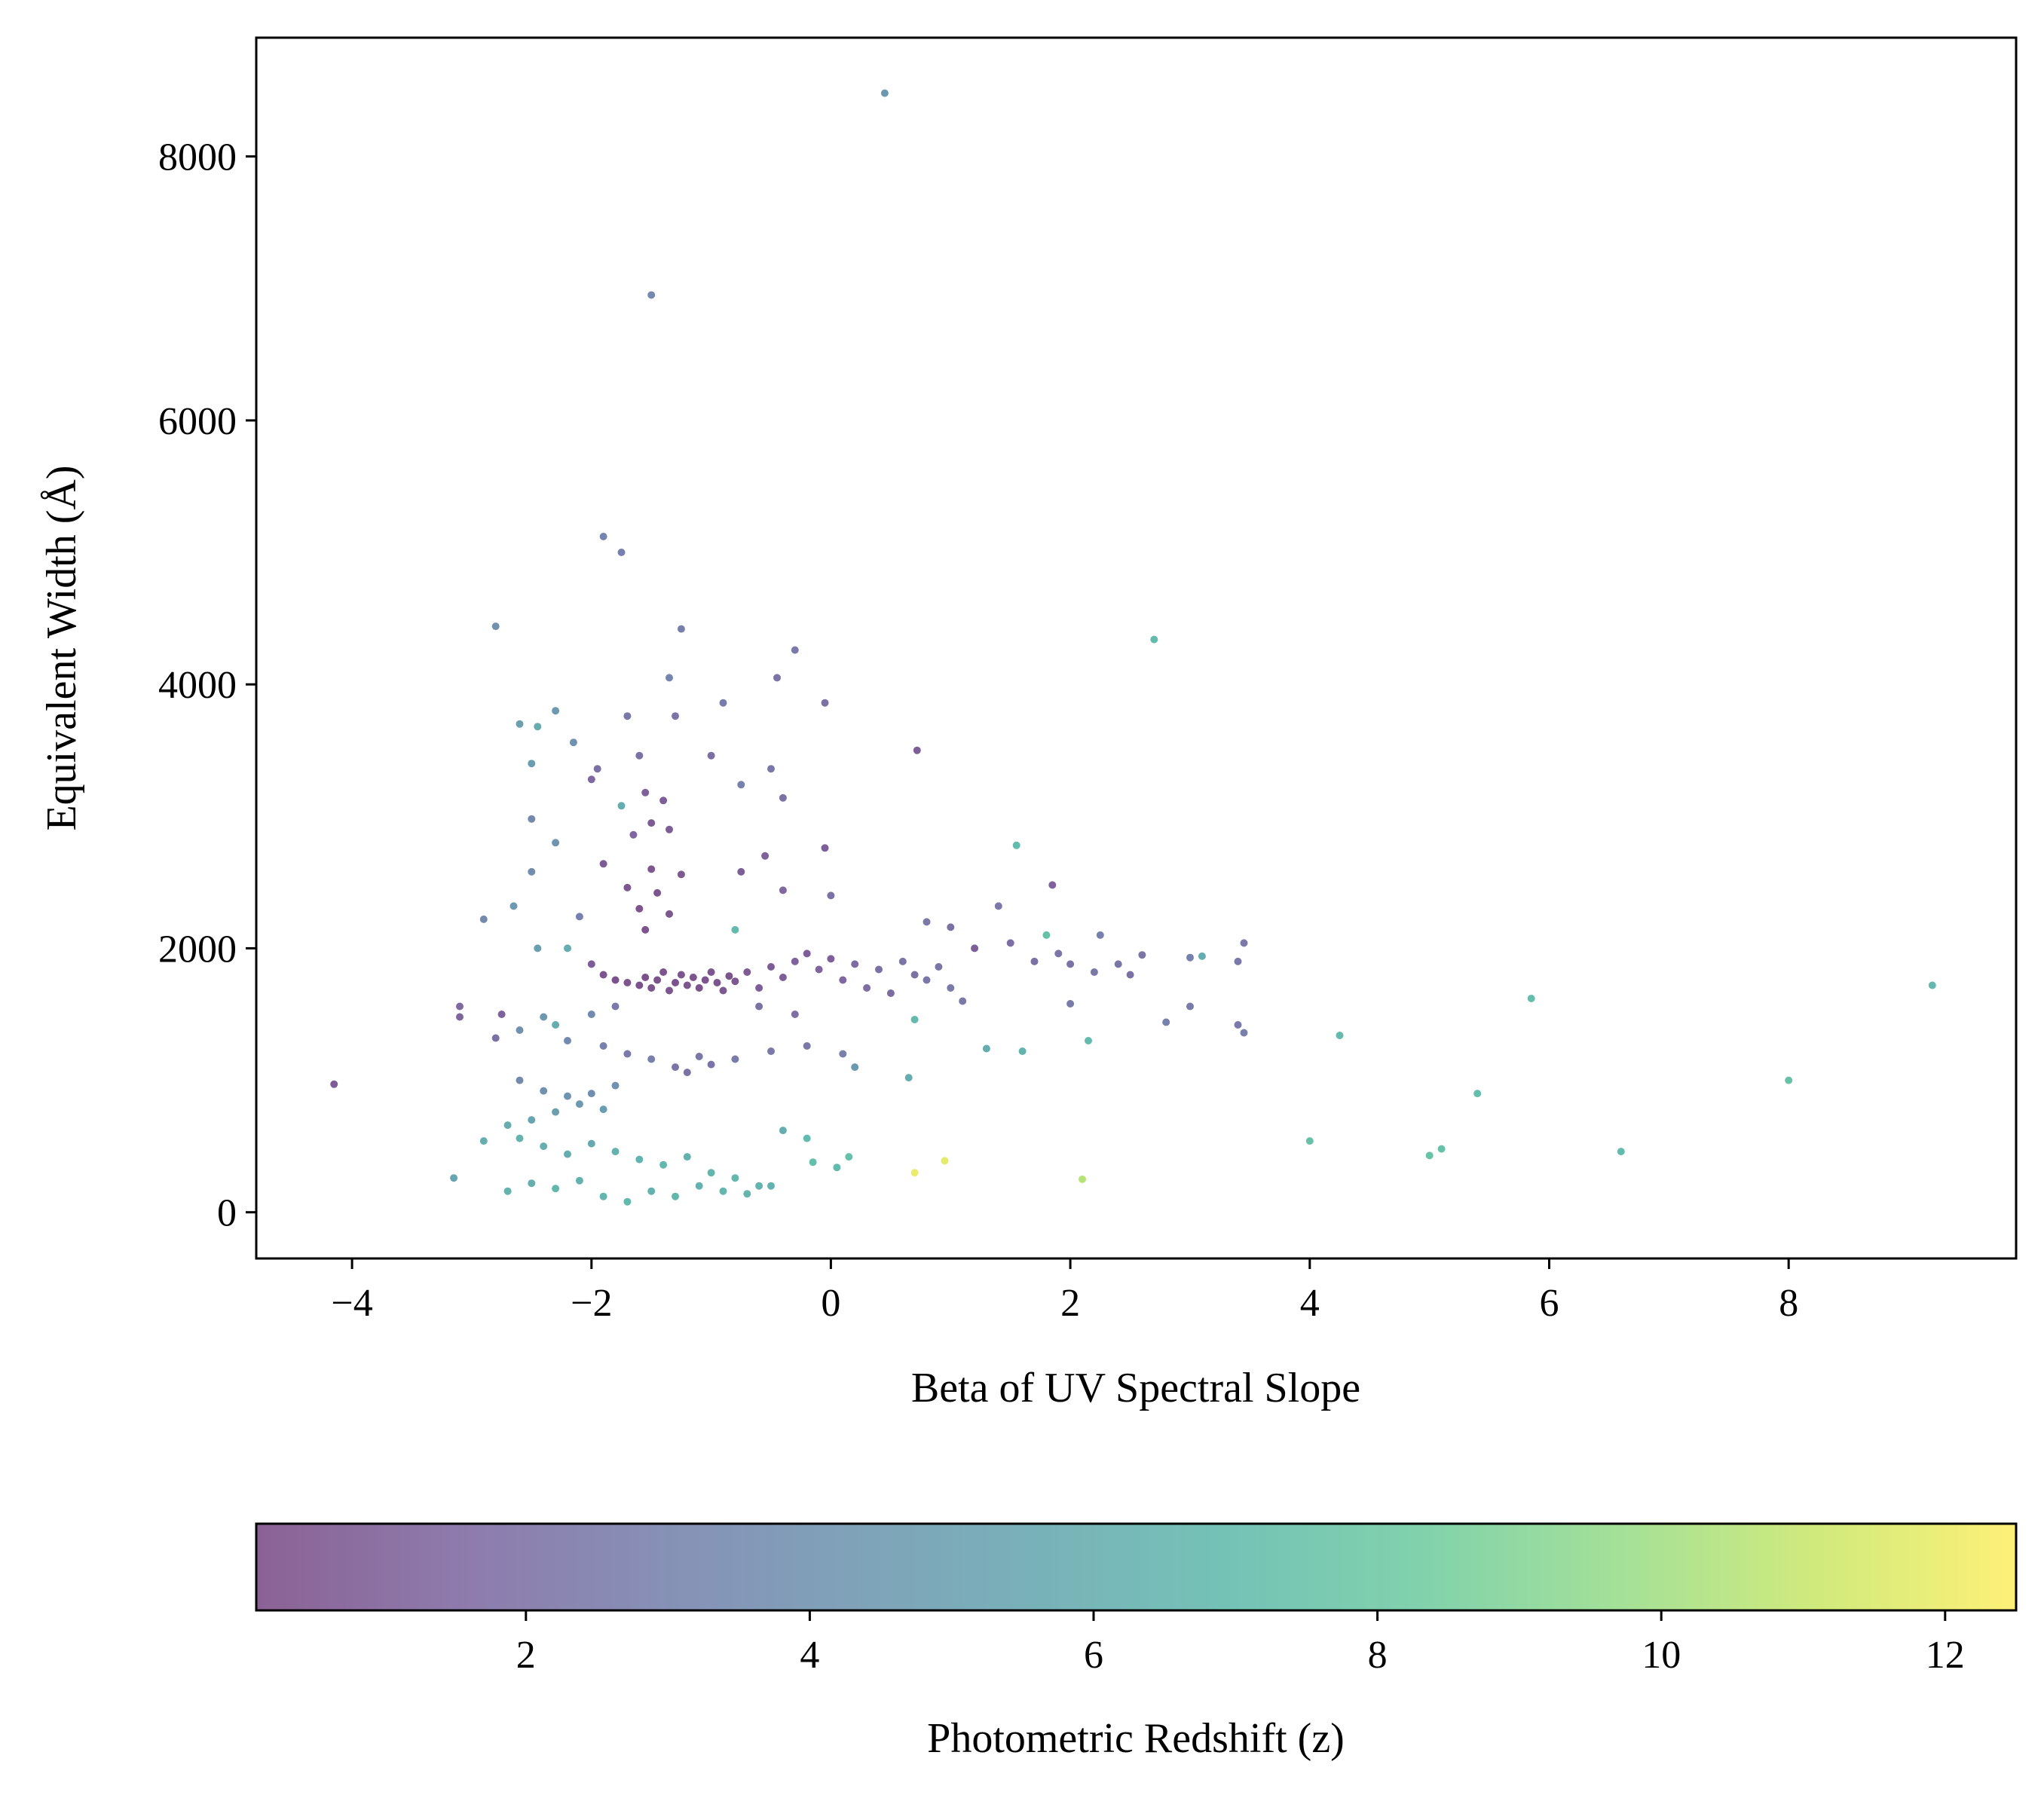 This screenshot has width=2044, height=1795. Describe the element at coordinates (1094, 1655) in the screenshot. I see `colorbar-tick-label: 6` at that location.